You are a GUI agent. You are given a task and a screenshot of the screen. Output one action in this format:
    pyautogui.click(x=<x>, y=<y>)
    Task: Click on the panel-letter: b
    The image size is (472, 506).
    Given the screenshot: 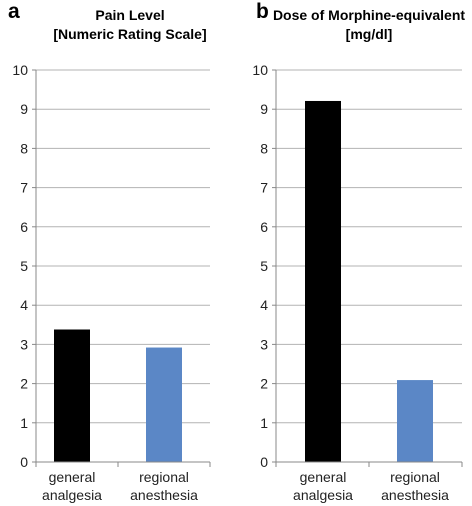 What is the action you would take?
    pyautogui.click(x=262, y=11)
    